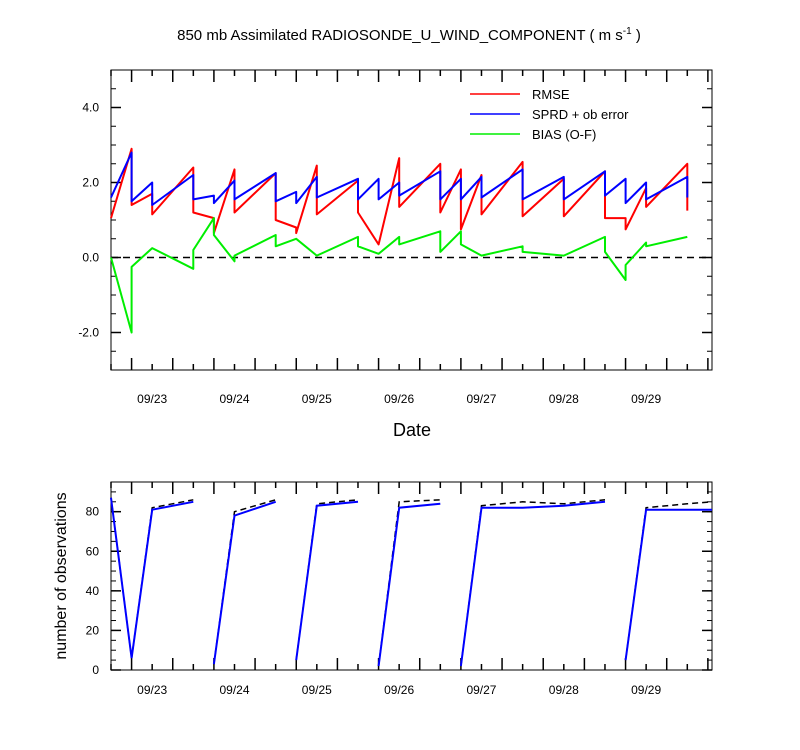 The image size is (800, 750). Describe the element at coordinates (551, 94) in the screenshot. I see `legend-label-rmse: RMSE` at that location.